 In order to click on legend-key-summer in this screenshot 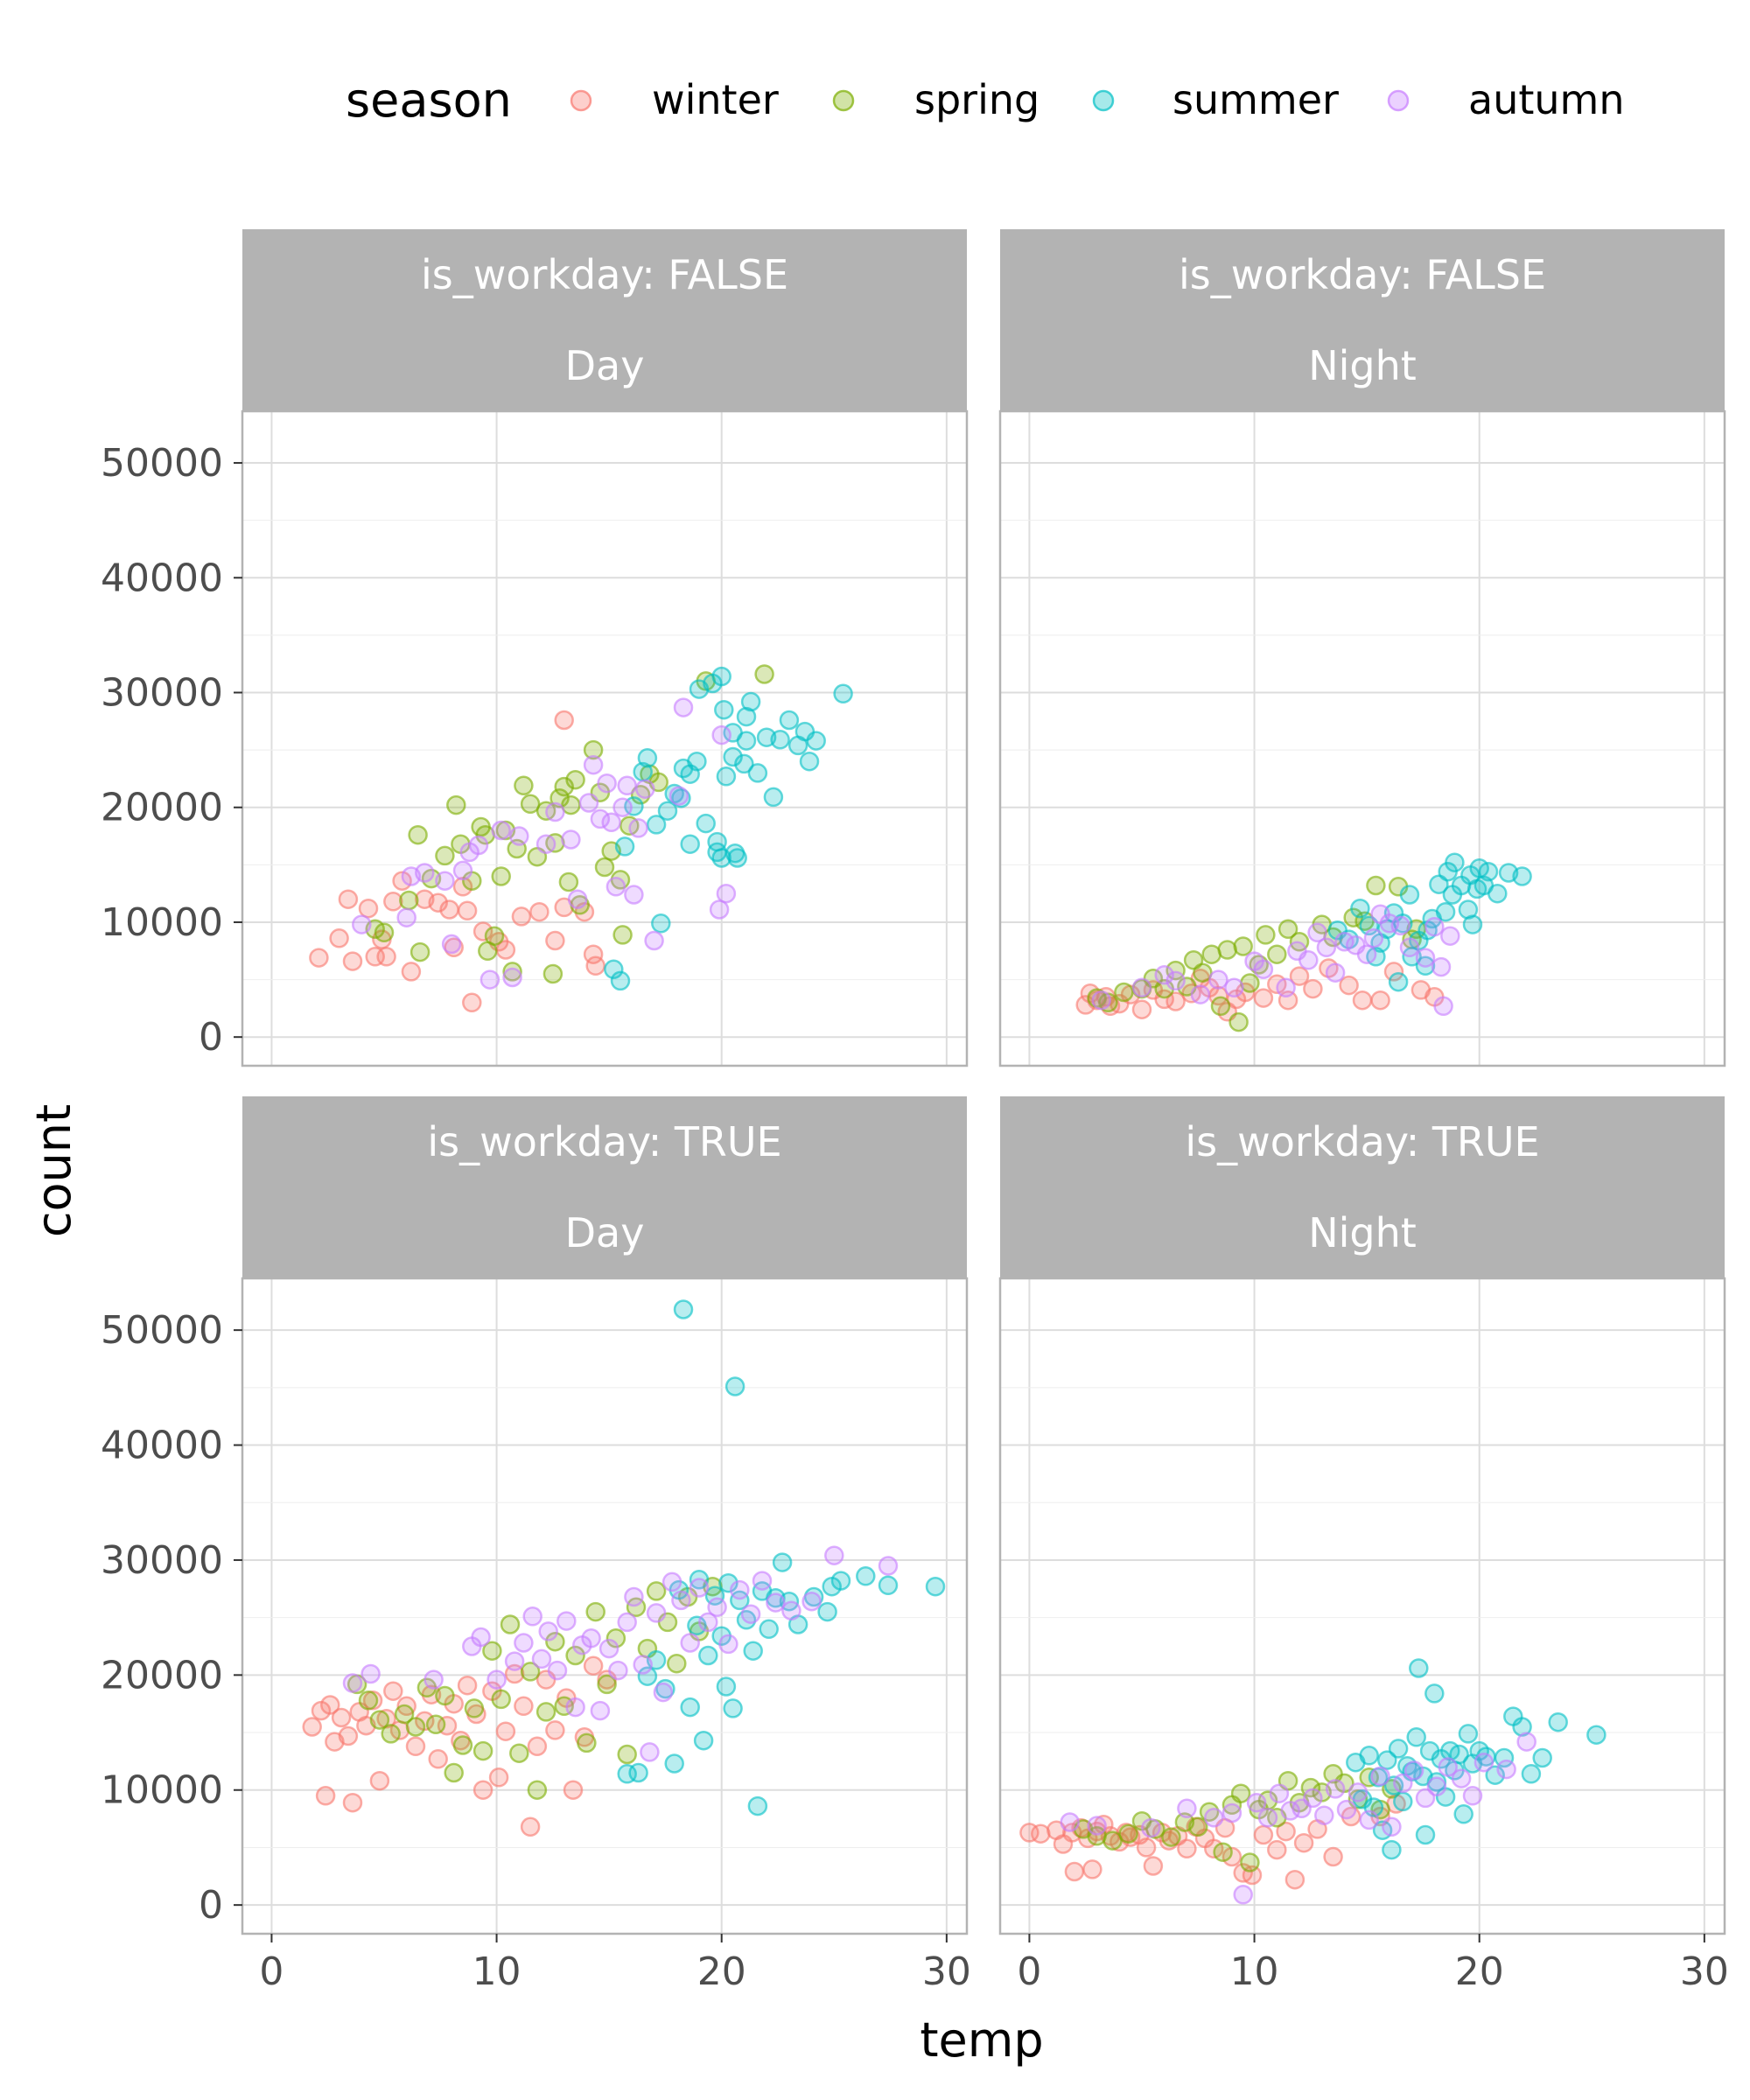, I will do `click(1103, 100)`.